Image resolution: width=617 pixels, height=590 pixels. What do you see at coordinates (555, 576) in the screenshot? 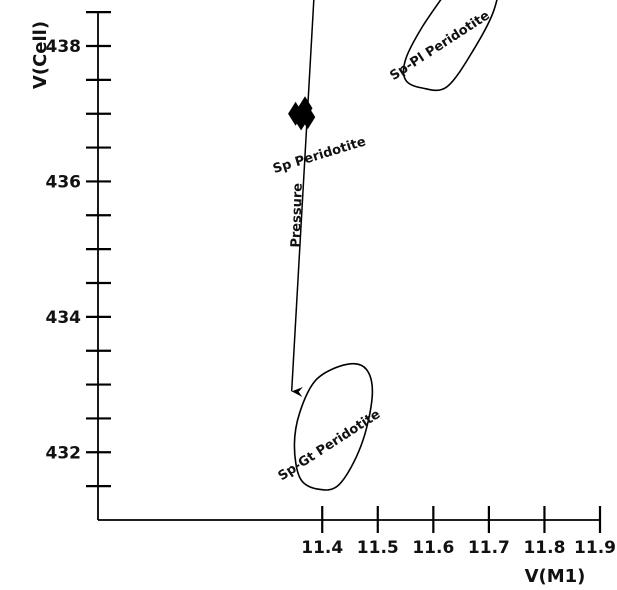
I see `x-axis-title: V(M1)` at bounding box center [555, 576].